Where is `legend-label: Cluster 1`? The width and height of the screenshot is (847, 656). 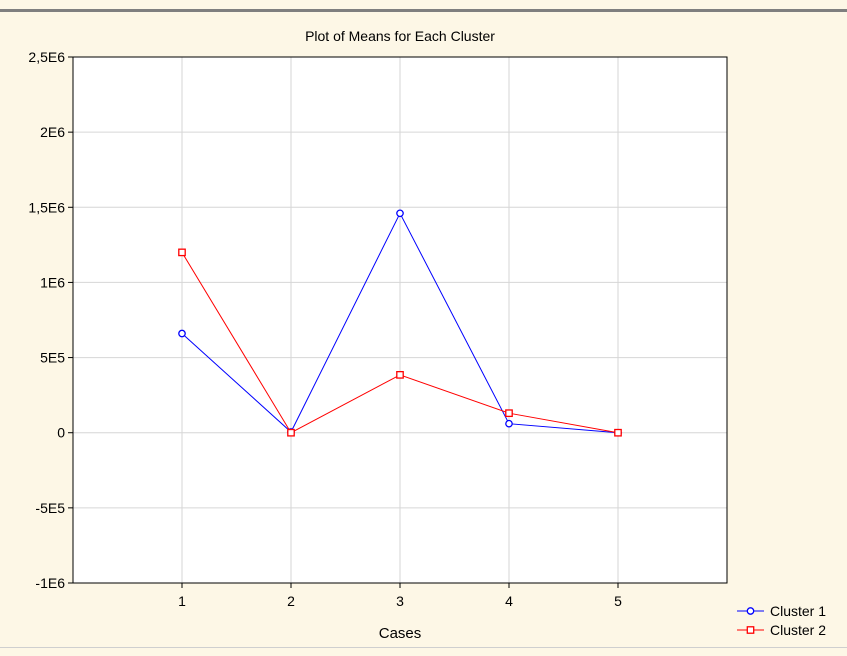
legend-label: Cluster 1 is located at coordinates (798, 611).